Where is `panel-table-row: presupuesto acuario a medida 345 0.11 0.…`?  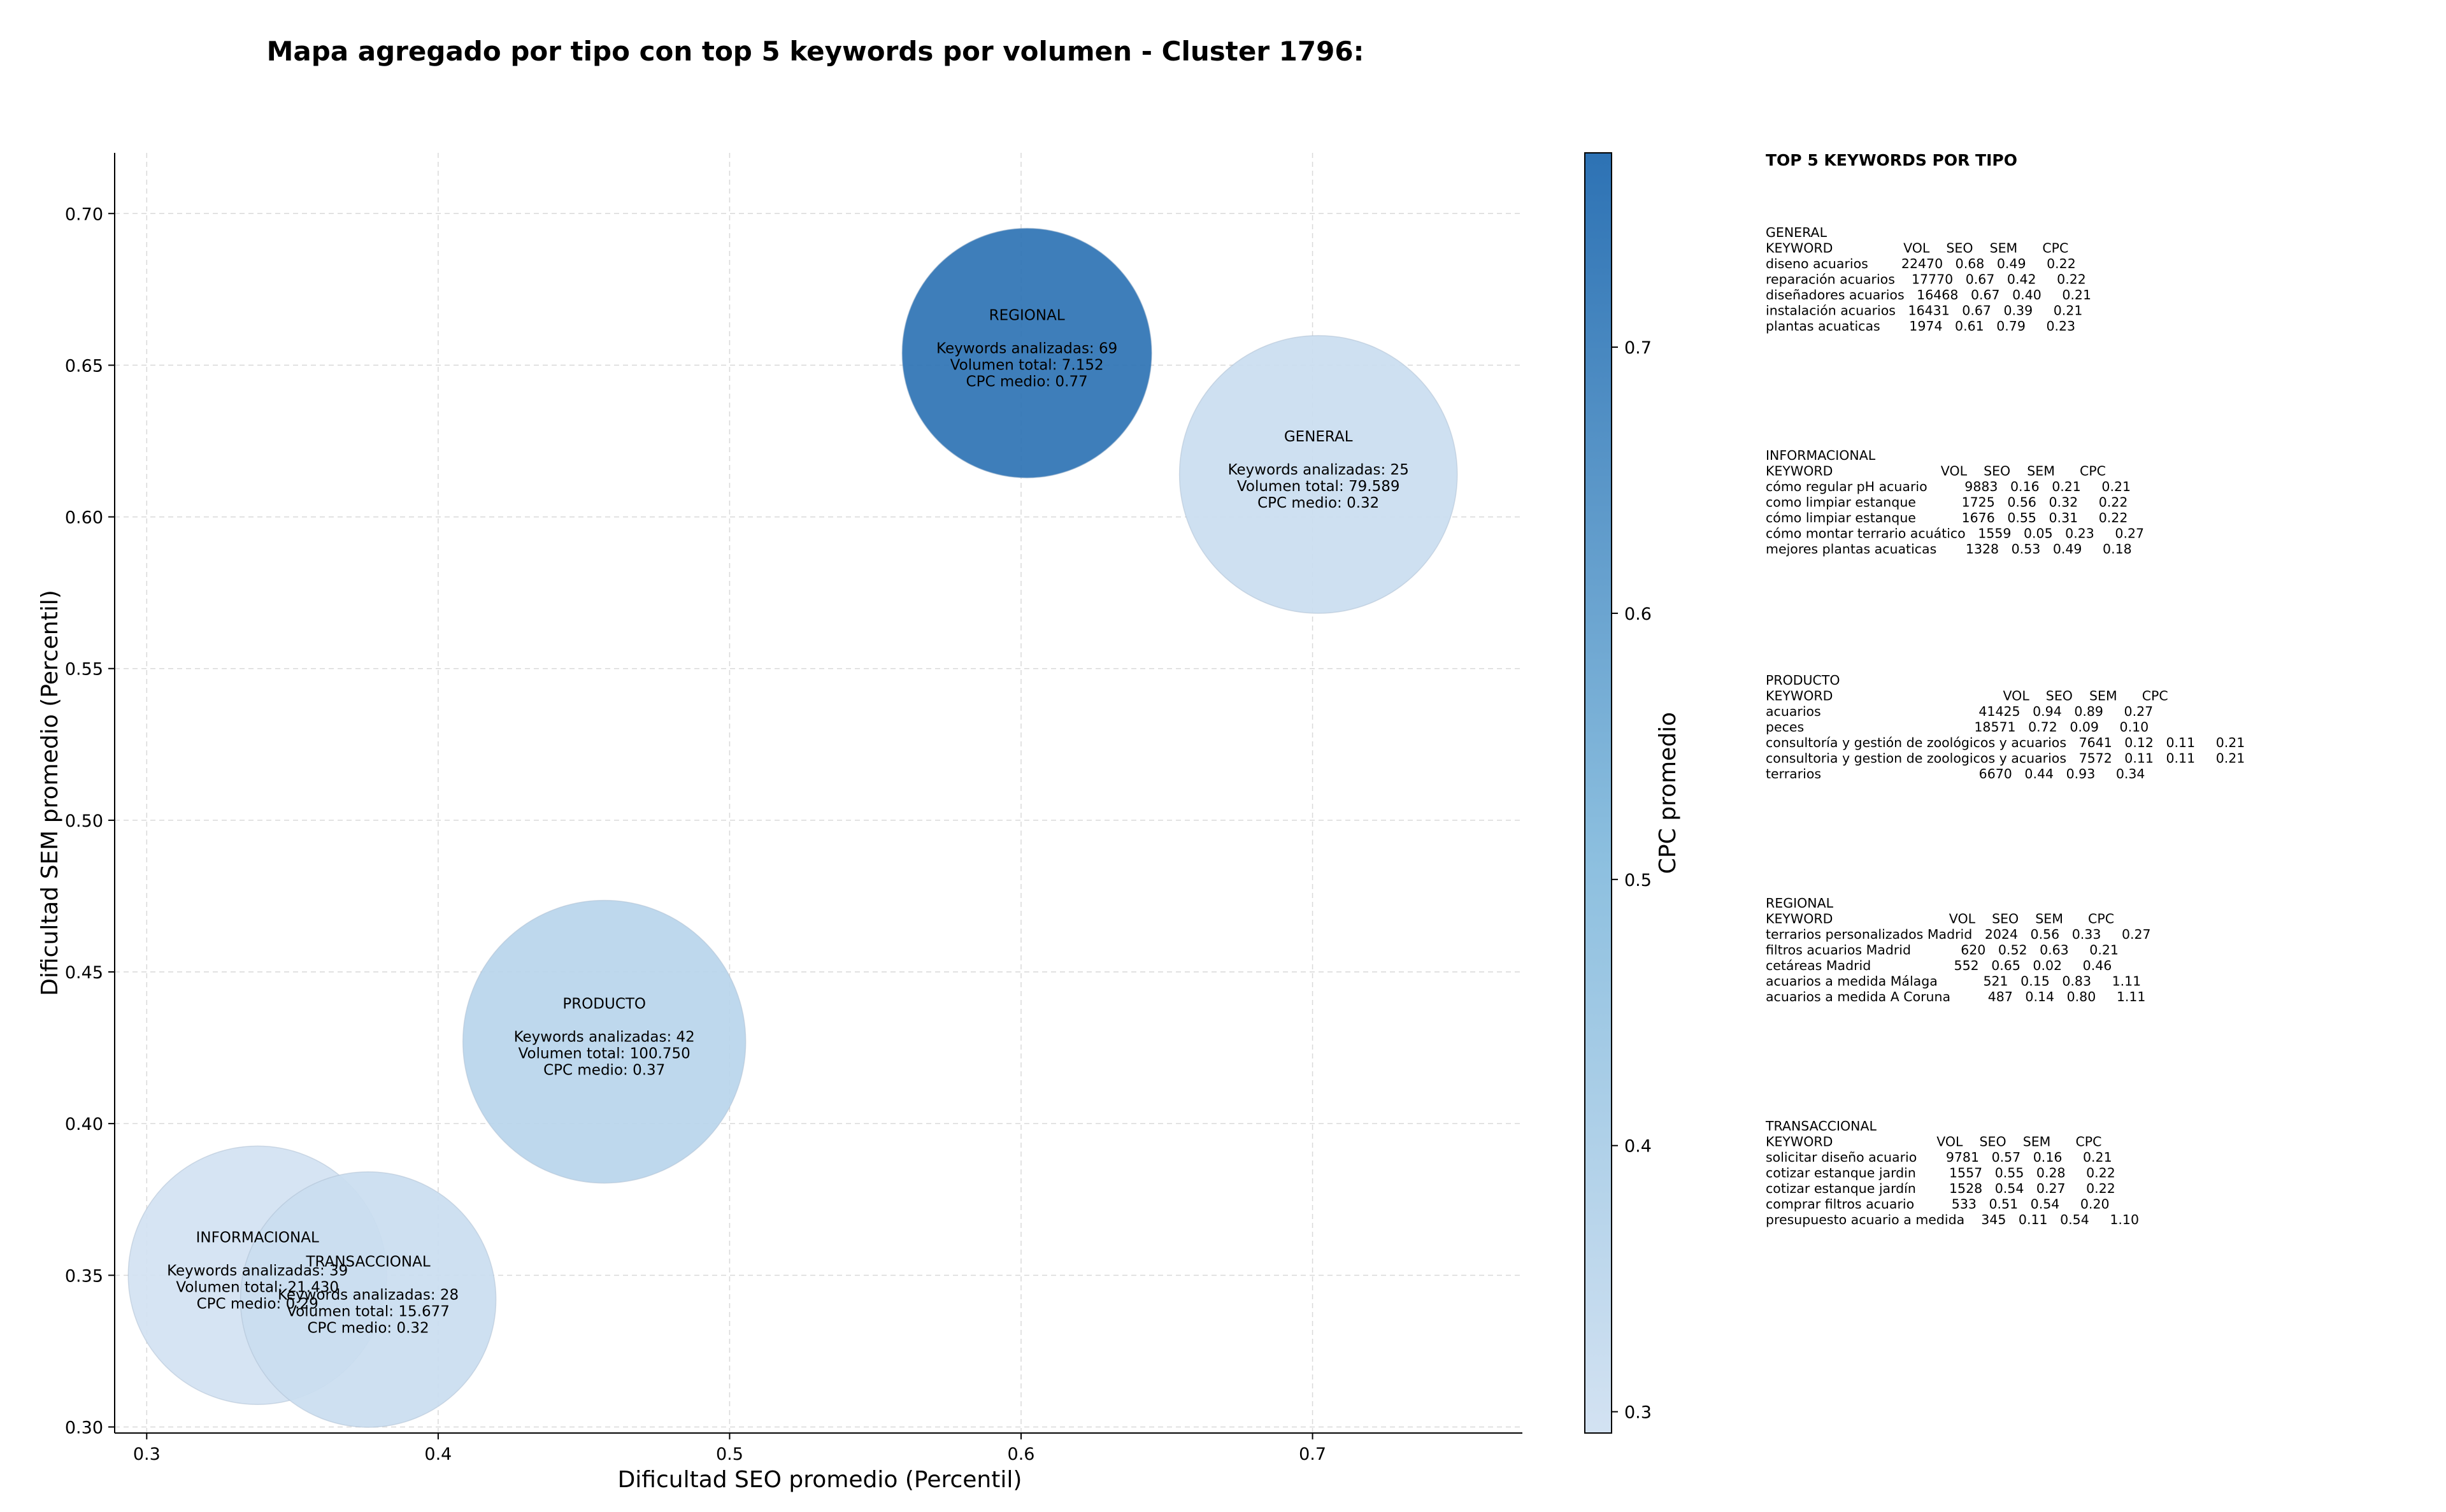 panel-table-row: presupuesto acuario a medida 345 0.11 0.… is located at coordinates (1953, 1219).